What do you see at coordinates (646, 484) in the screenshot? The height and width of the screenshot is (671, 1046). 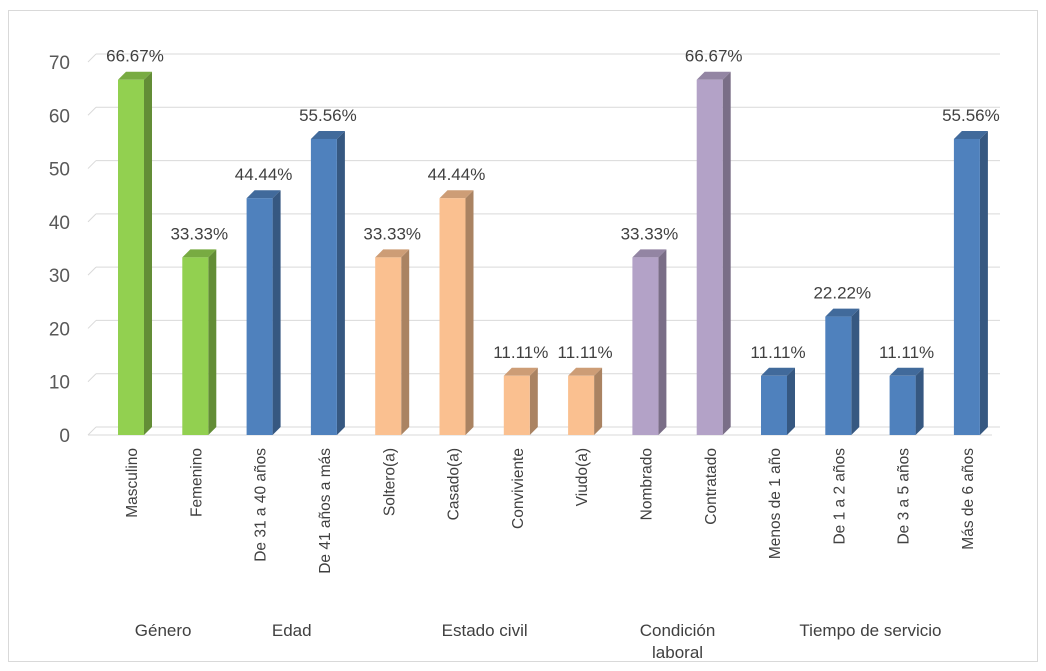 I see `category-label: Nombrado` at bounding box center [646, 484].